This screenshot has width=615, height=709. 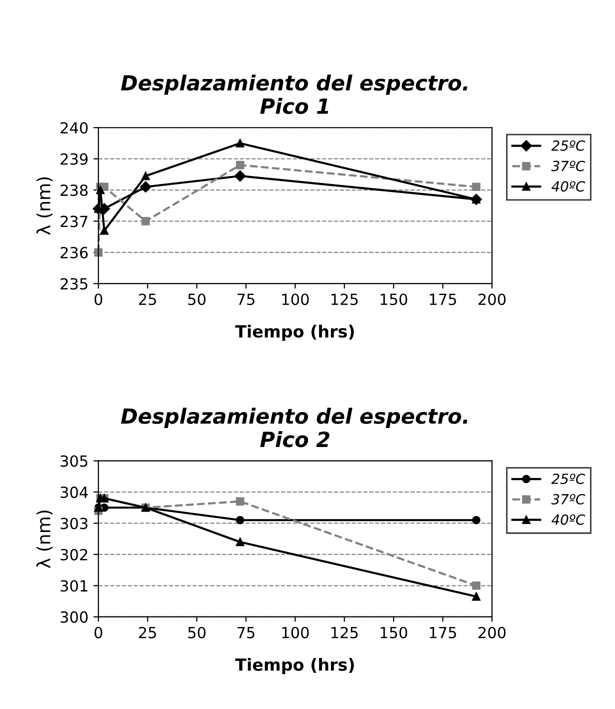 What do you see at coordinates (74, 554) in the screenshot?
I see `y-tick-label: 302` at bounding box center [74, 554].